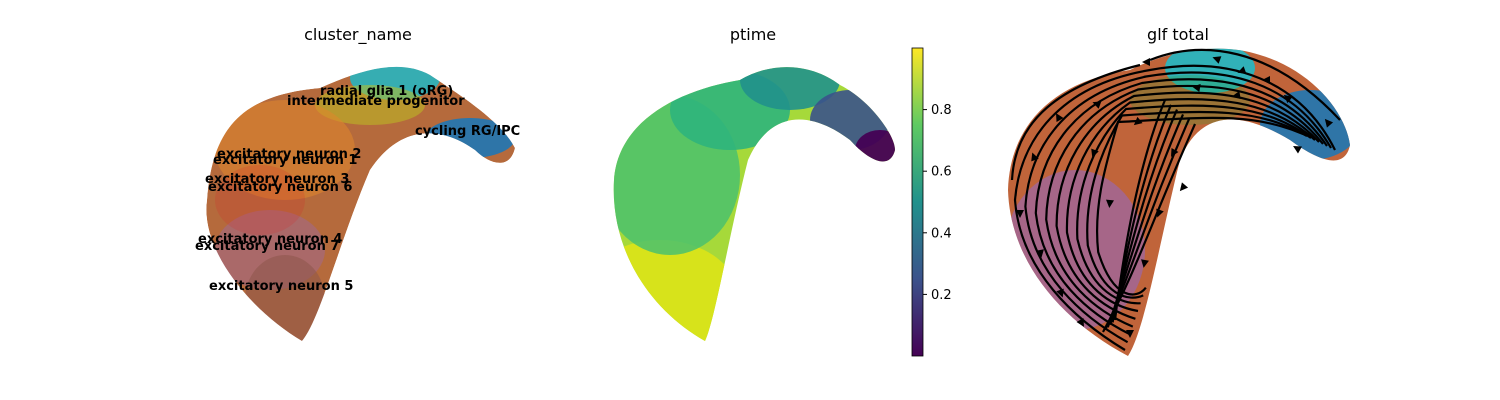 The width and height of the screenshot is (1500, 400). What do you see at coordinates (358, 35) in the screenshot?
I see `chart-title: cluster_name` at bounding box center [358, 35].